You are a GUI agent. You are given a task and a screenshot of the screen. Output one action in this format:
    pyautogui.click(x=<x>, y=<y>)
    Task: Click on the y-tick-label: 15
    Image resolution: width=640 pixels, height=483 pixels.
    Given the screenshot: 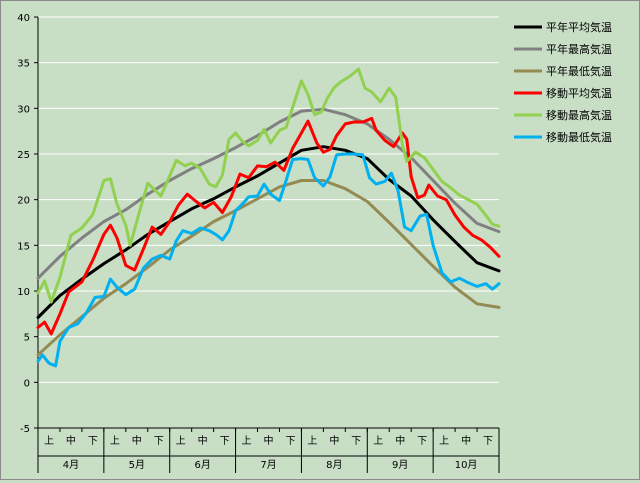 What is the action you would take?
    pyautogui.click(x=23, y=246)
    